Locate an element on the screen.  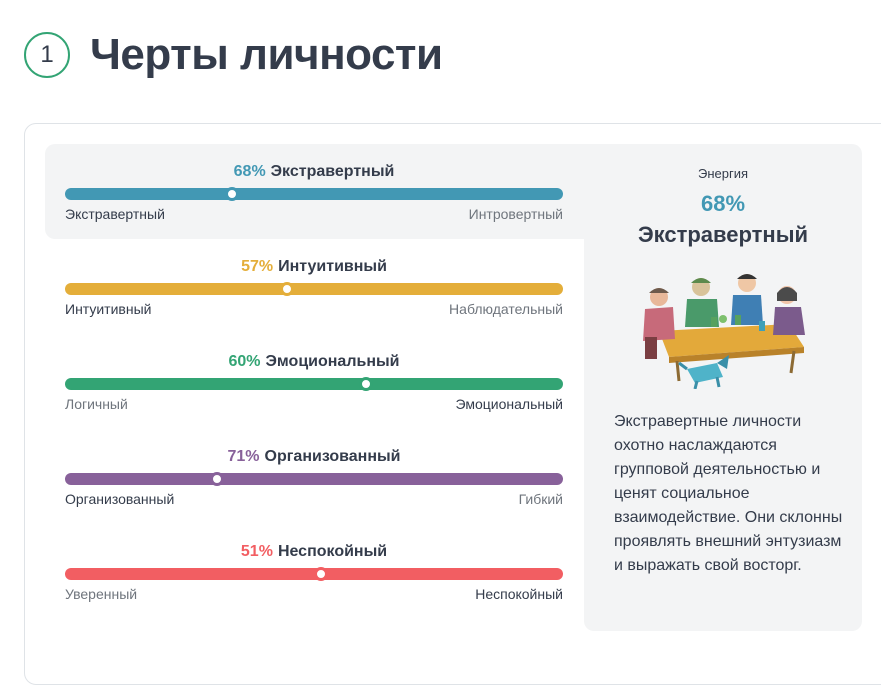
trait-percent: 68% is located at coordinates (249, 171).